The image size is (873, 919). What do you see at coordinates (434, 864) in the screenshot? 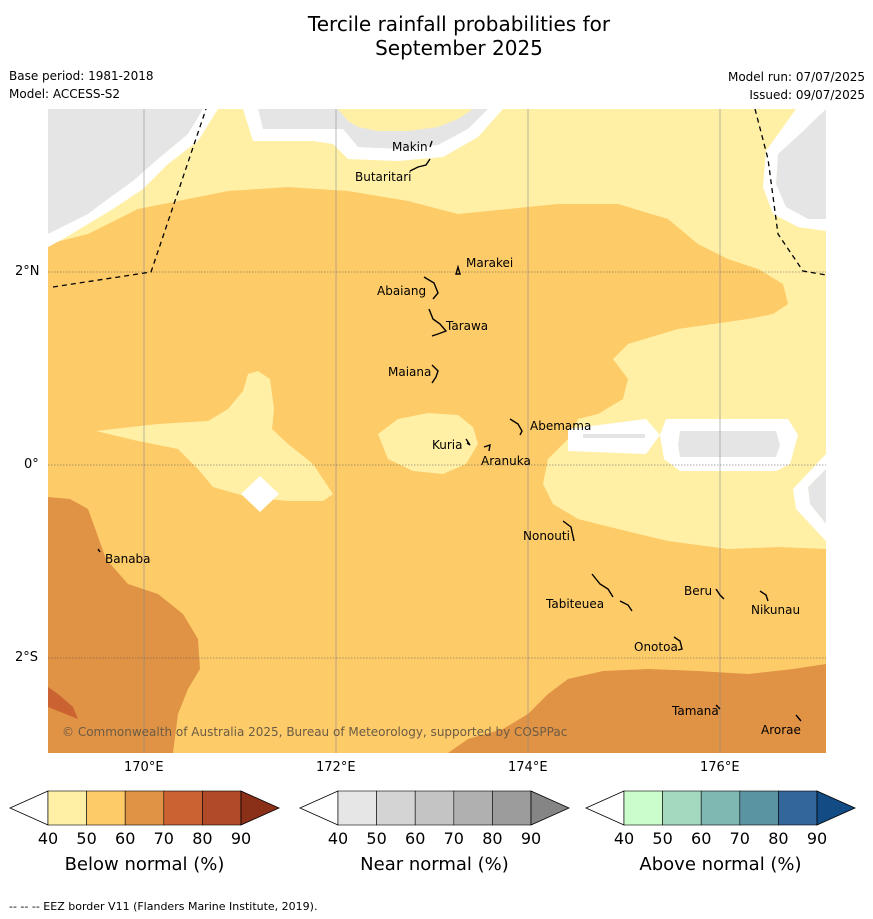
I see `colorbar-near-normal-title: Near normal (%)` at bounding box center [434, 864].